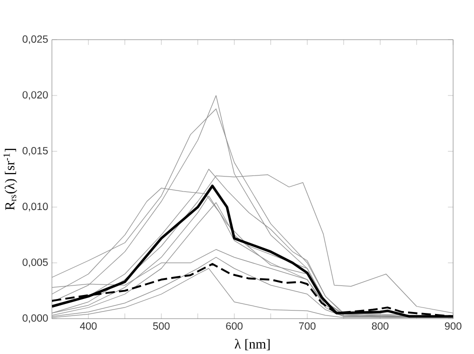  Describe the element at coordinates (161, 326) in the screenshot. I see `x-tick-label: 500` at that location.